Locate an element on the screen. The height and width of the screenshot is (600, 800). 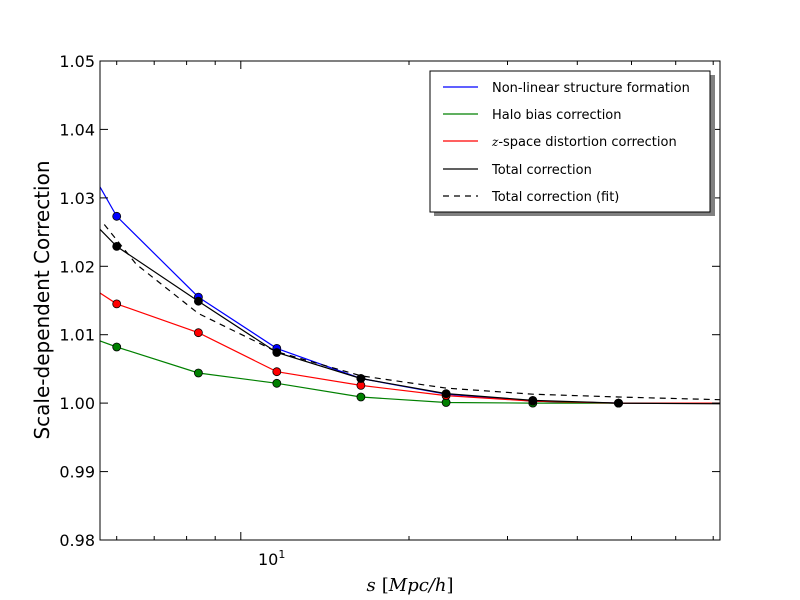
y-tick-label: 1.04 is located at coordinates (77, 129).